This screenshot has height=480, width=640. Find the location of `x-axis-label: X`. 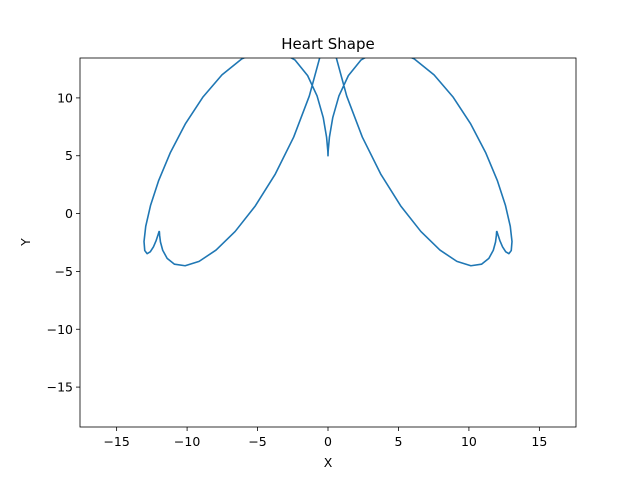

x-axis-label: X is located at coordinates (328, 462).